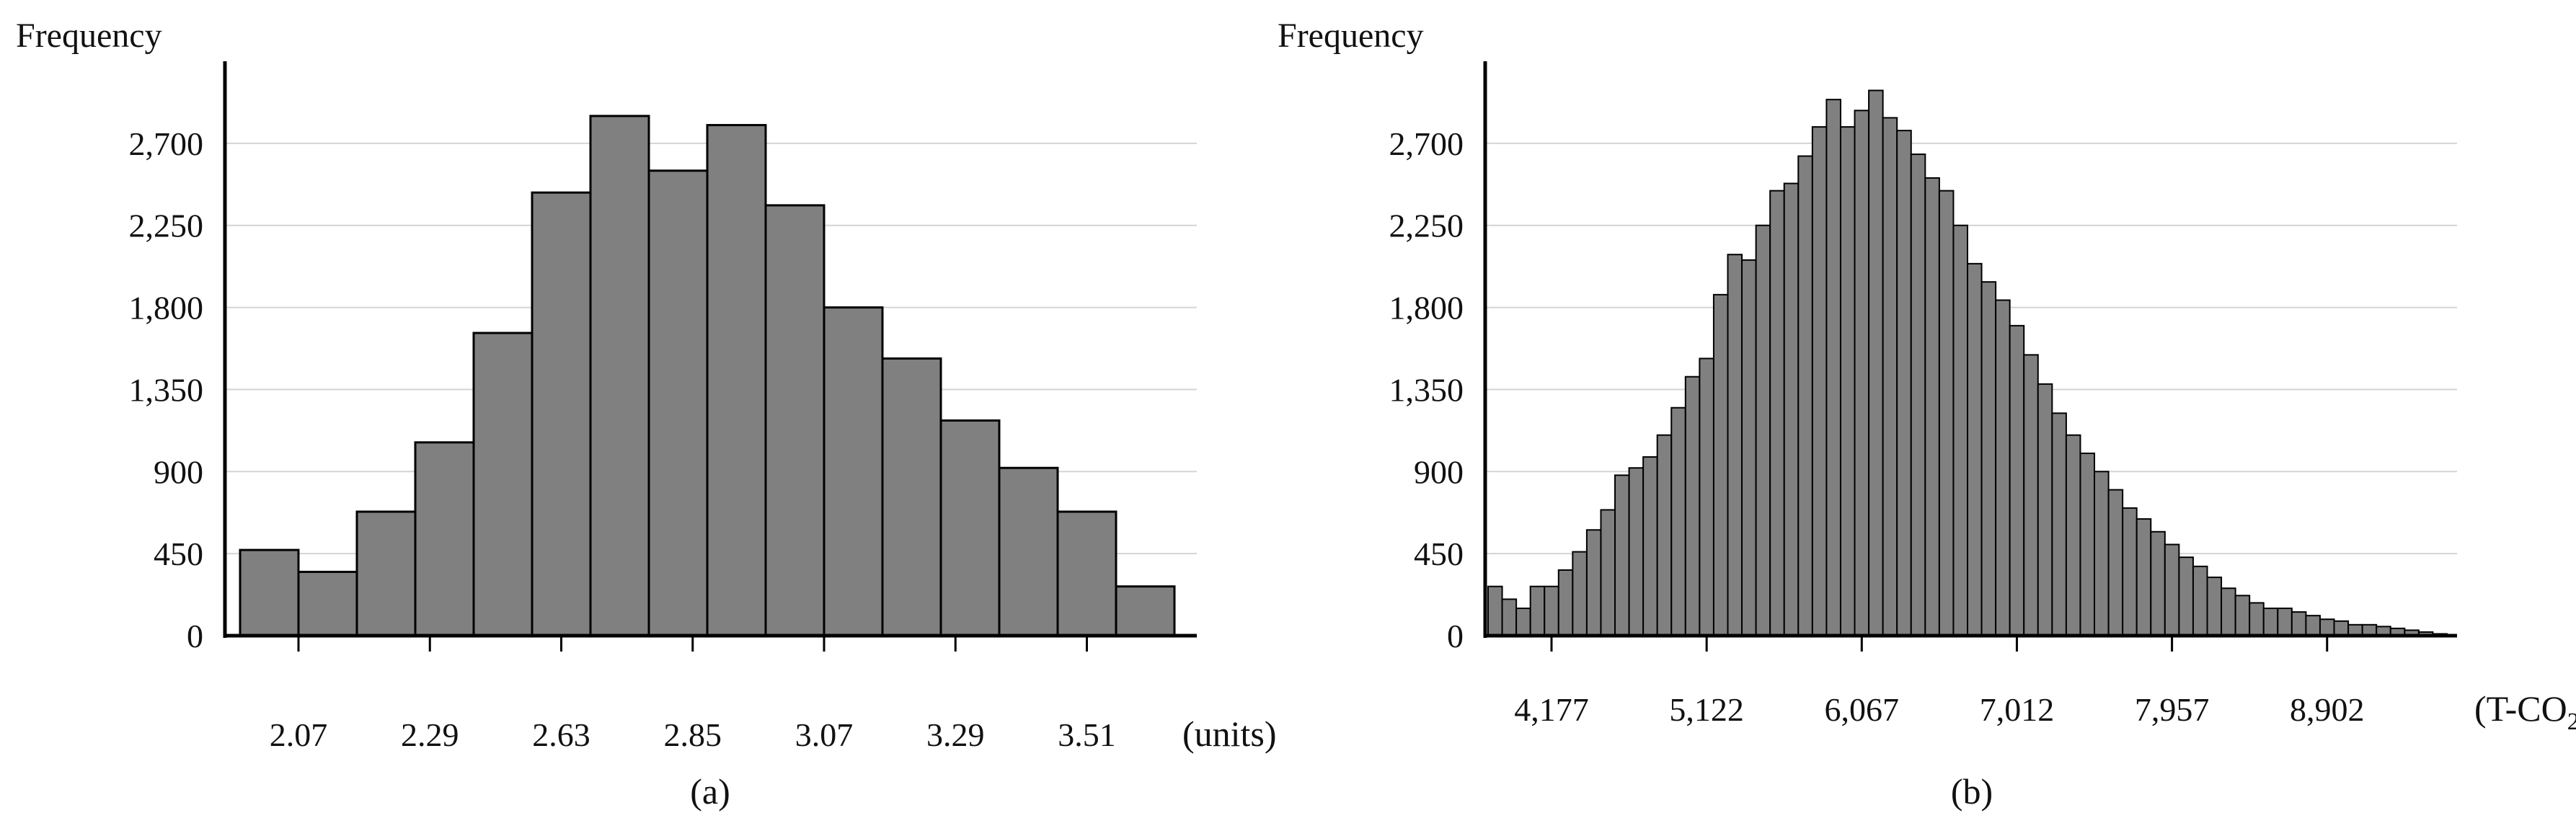  I want to click on y-tick-label: 2,250, so click(166, 226).